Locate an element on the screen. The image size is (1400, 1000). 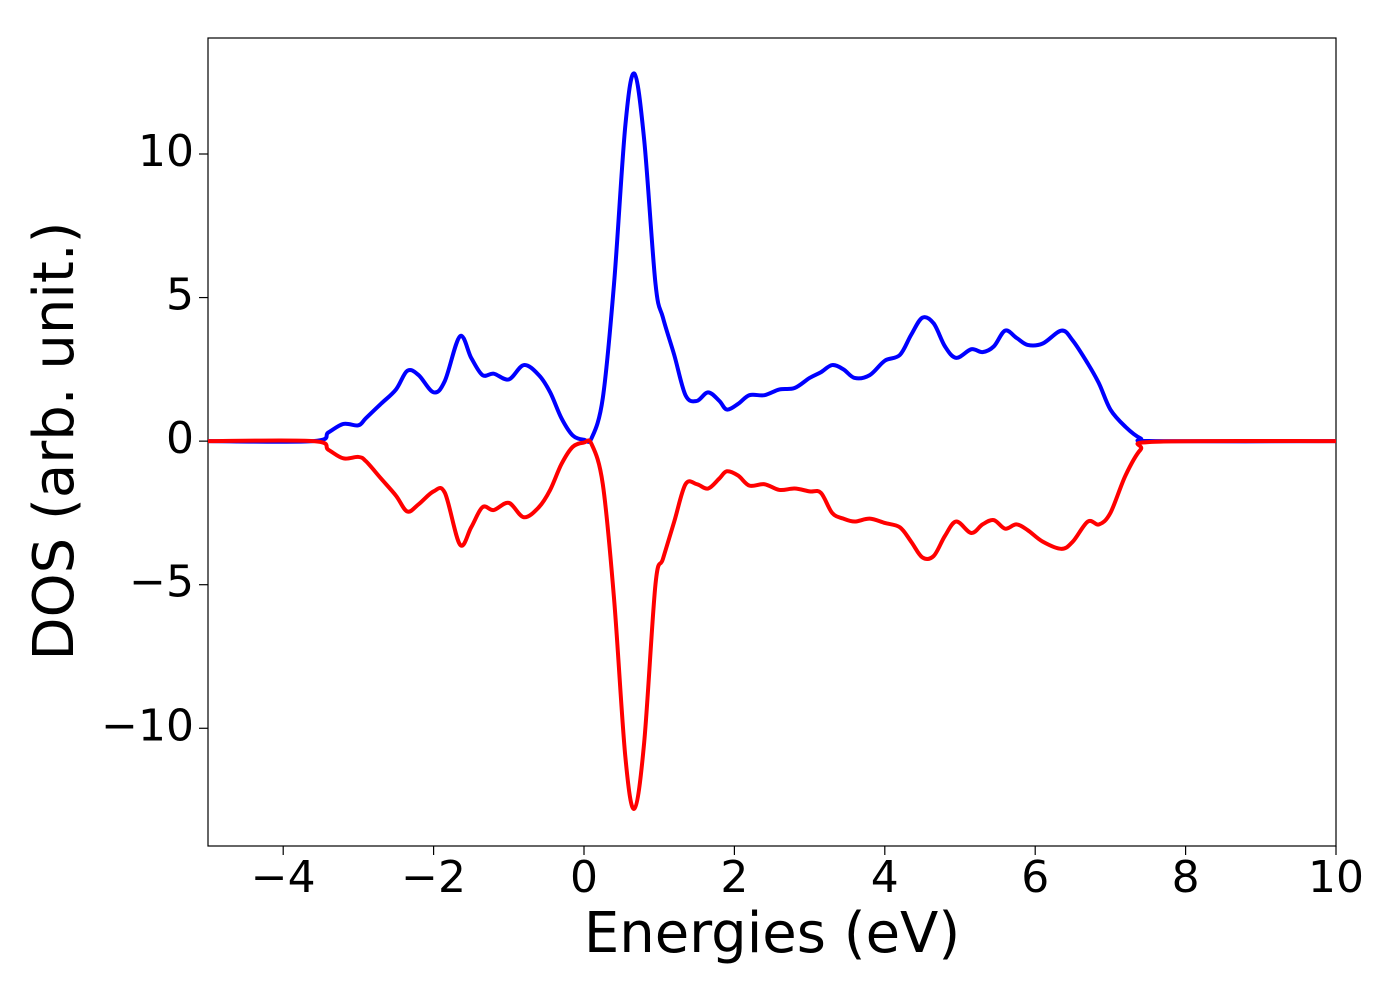
x-tick-label: −4 is located at coordinates (283, 877).